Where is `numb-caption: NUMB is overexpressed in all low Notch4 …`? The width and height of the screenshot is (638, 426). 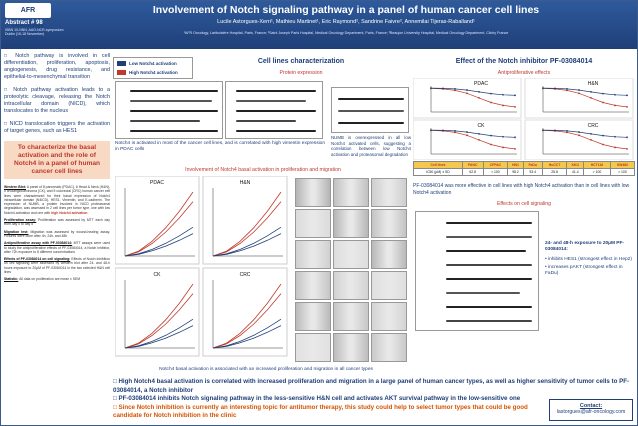
numb-caption: NUMB is overexpressed in all low Notch4 … is located at coordinates (371, 146).